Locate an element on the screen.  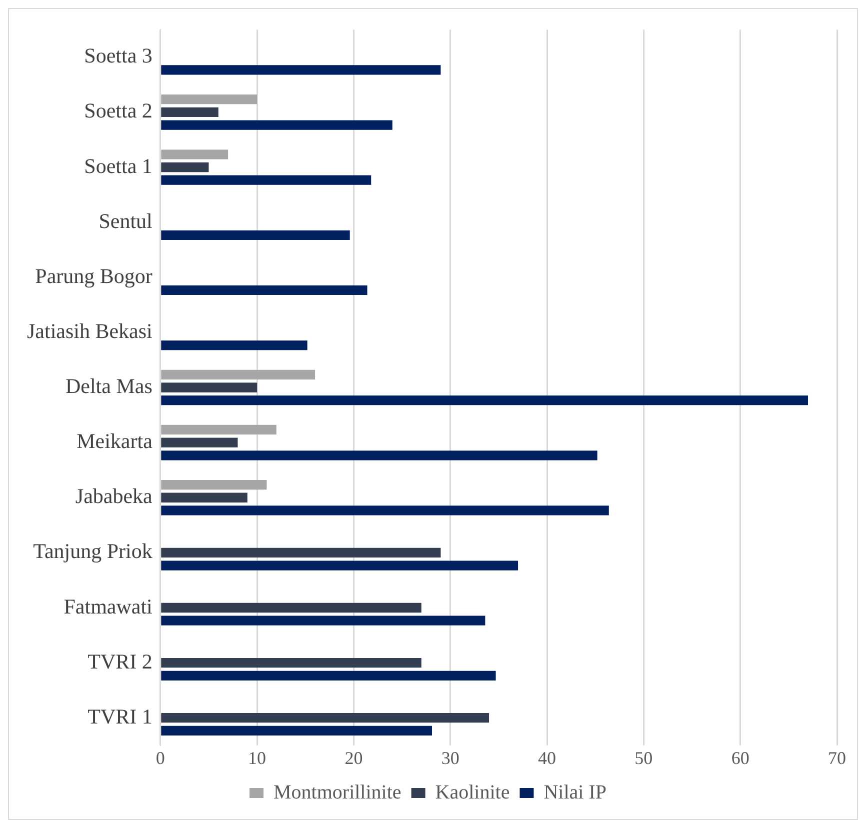
y-tick-label: Soetta 1 is located at coordinates (118, 166).